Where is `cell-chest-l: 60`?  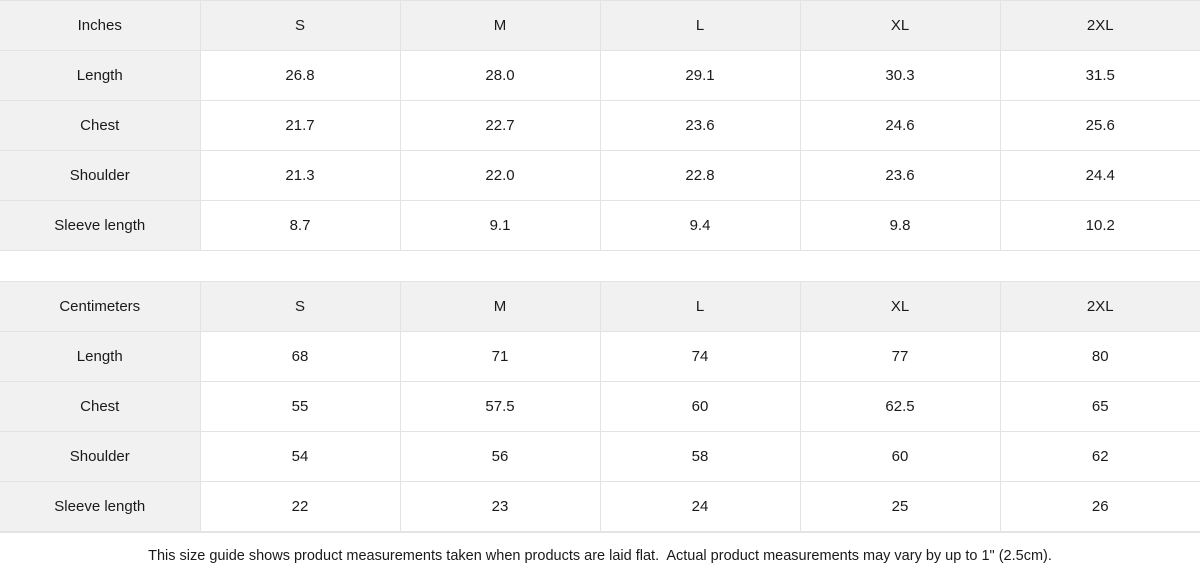
cell-chest-l: 60 is located at coordinates (700, 406).